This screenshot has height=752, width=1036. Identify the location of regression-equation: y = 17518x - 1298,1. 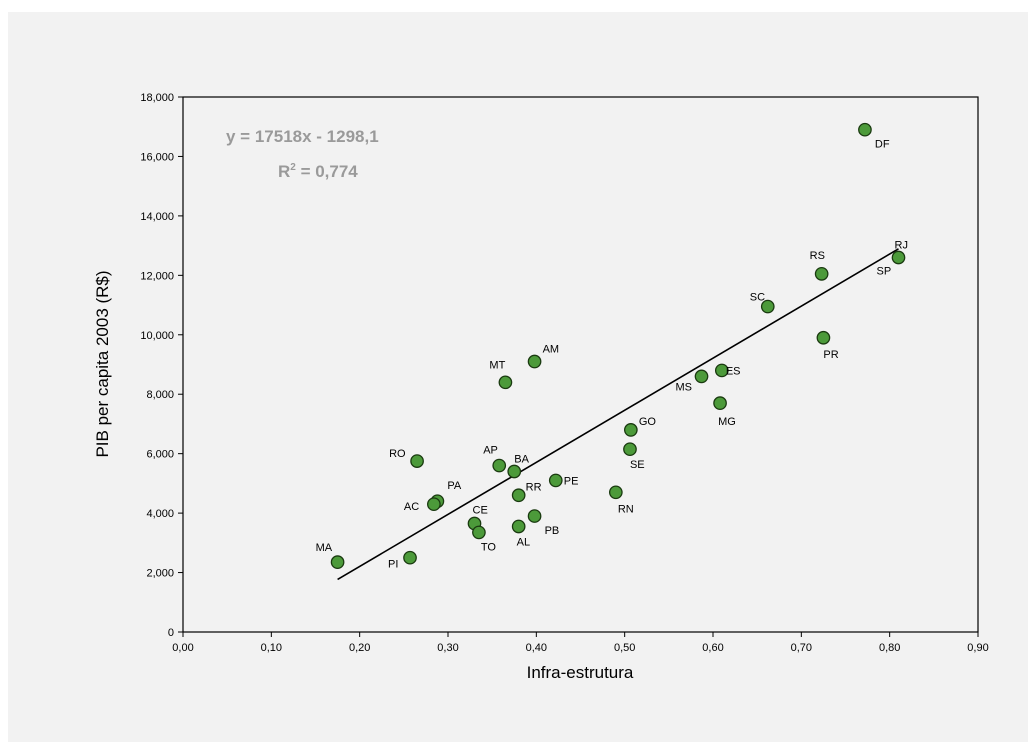
(302, 136).